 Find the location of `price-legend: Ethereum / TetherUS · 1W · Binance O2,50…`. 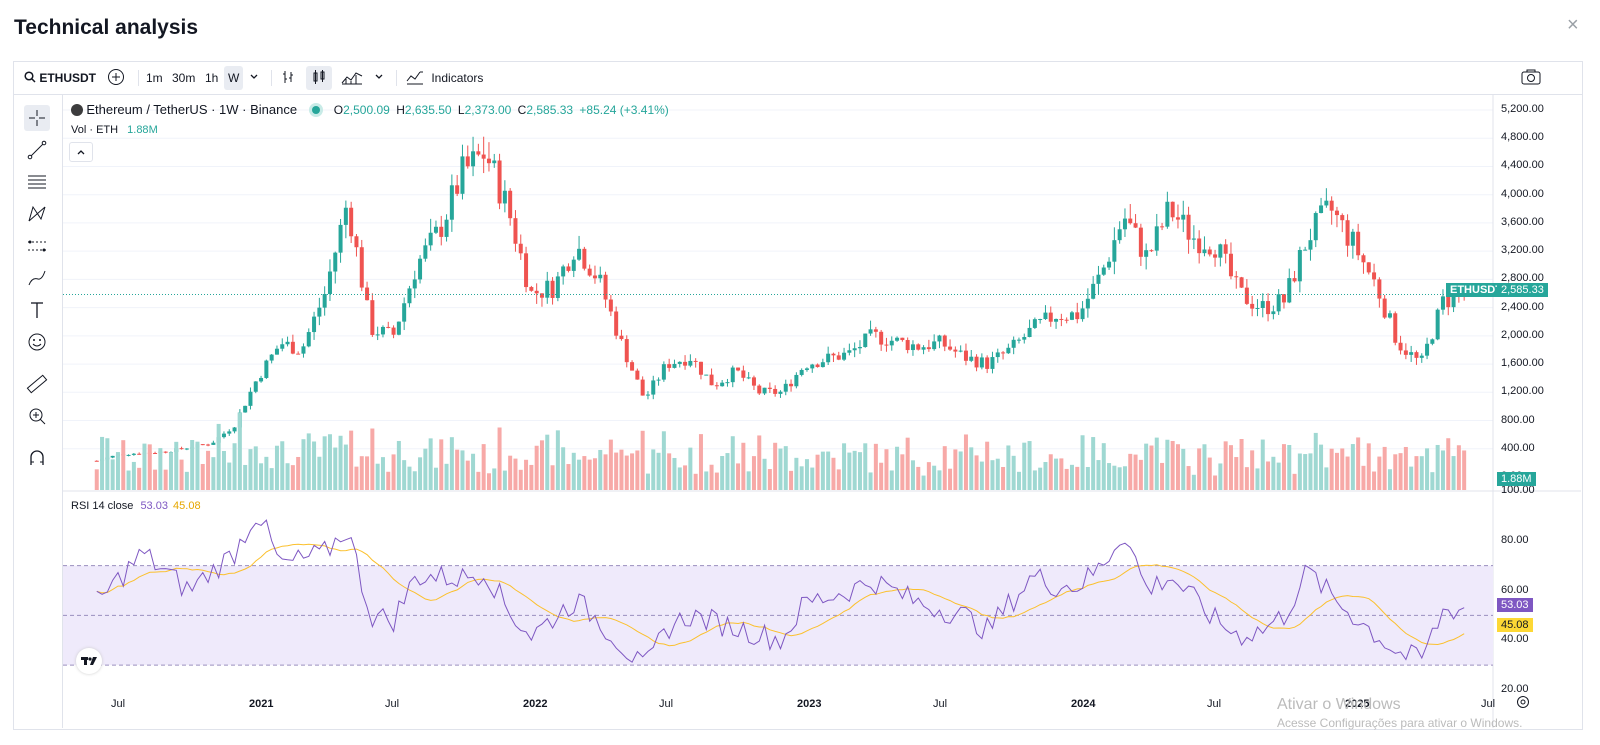

price-legend: Ethereum / TetherUS · 1W · Binance O2,50… is located at coordinates (370, 109).